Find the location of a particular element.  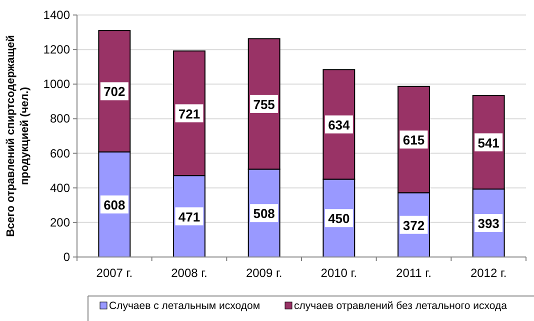

y-tick-label: 0 is located at coordinates (66, 257).